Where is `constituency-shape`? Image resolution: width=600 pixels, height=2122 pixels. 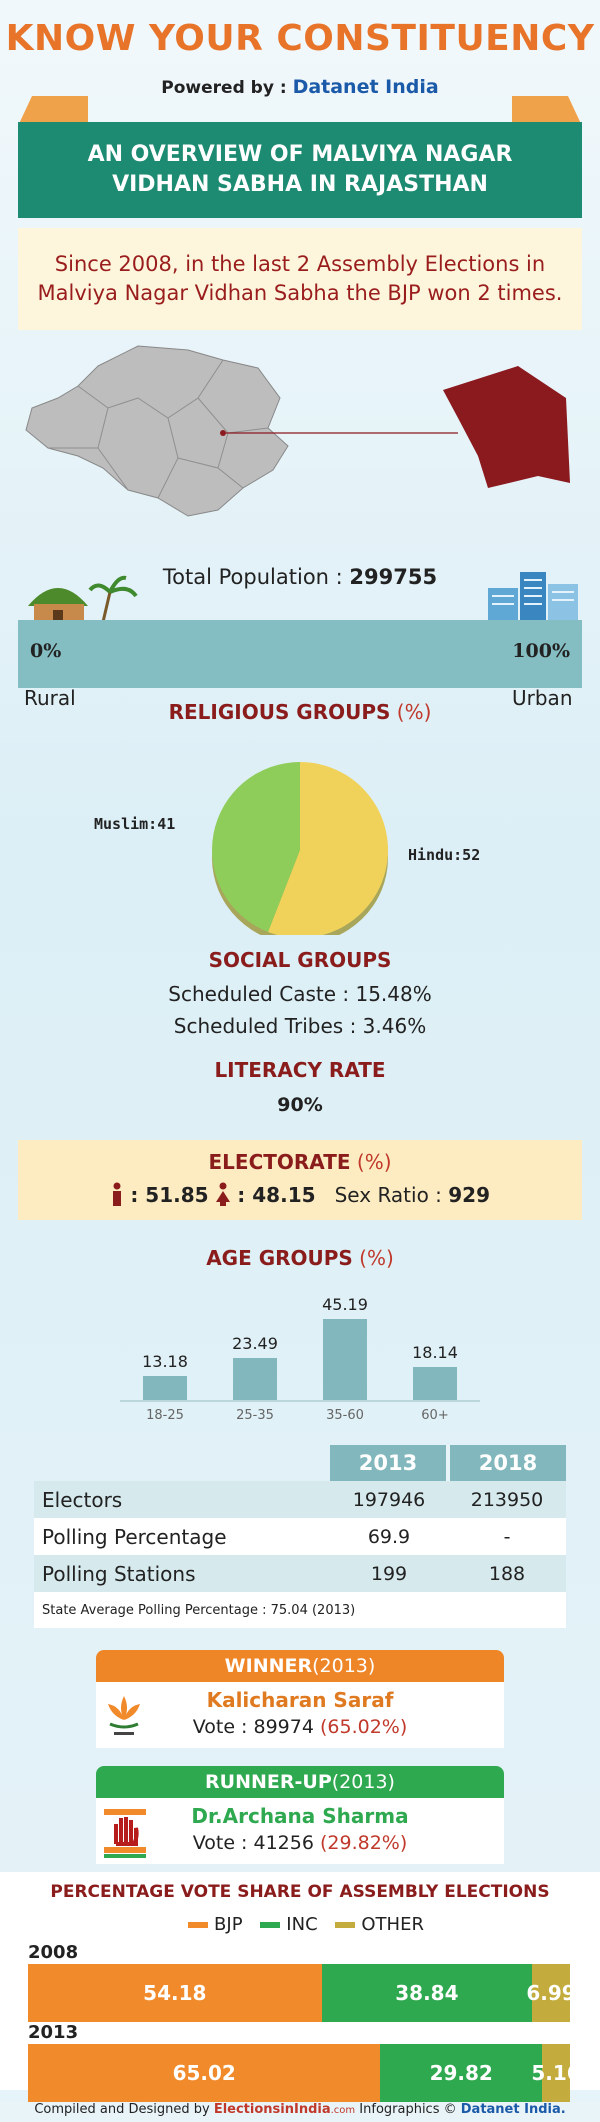 constituency-shape is located at coordinates (506, 427).